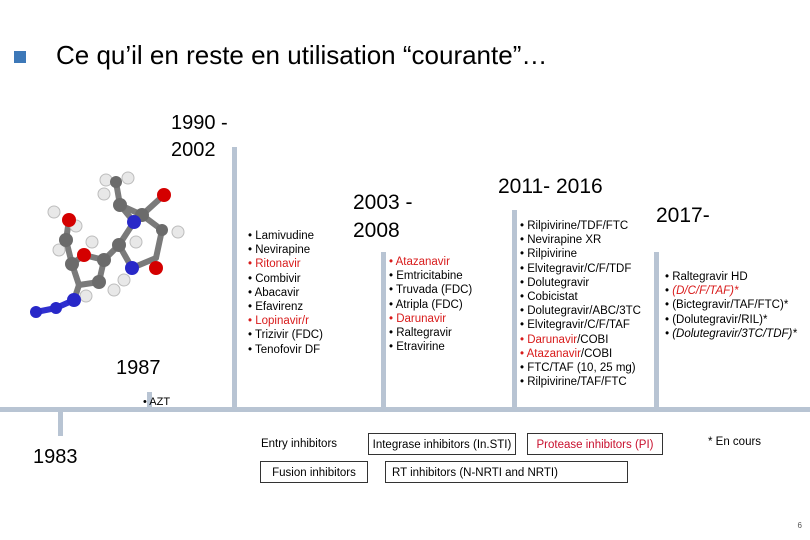 The width and height of the screenshot is (810, 540). I want to click on drug-item-text: • Rilpivirine/TDF/FTC, so click(574, 226).